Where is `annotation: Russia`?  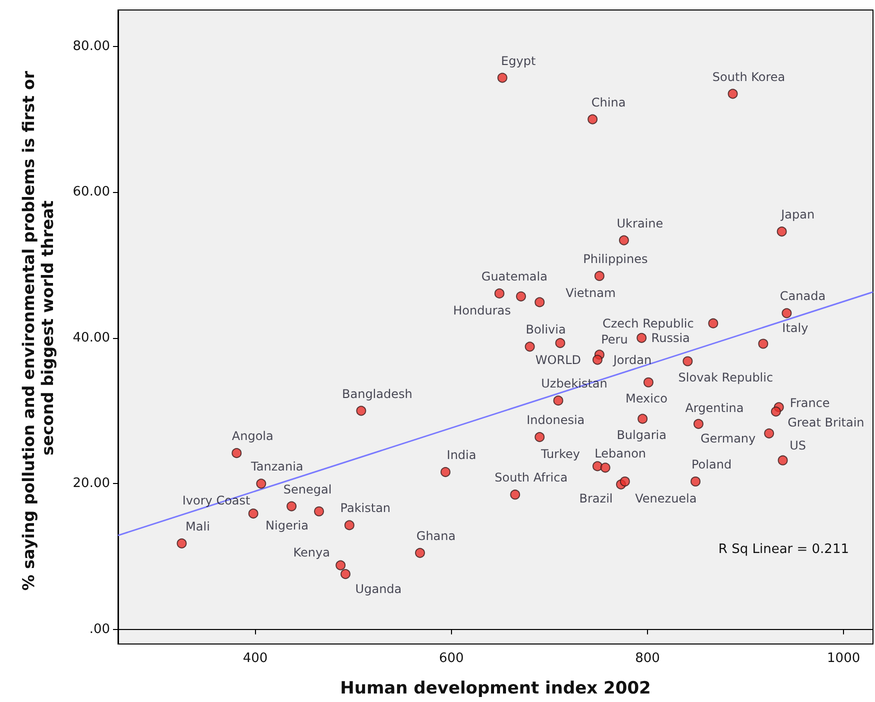
annotation: Russia is located at coordinates (670, 337).